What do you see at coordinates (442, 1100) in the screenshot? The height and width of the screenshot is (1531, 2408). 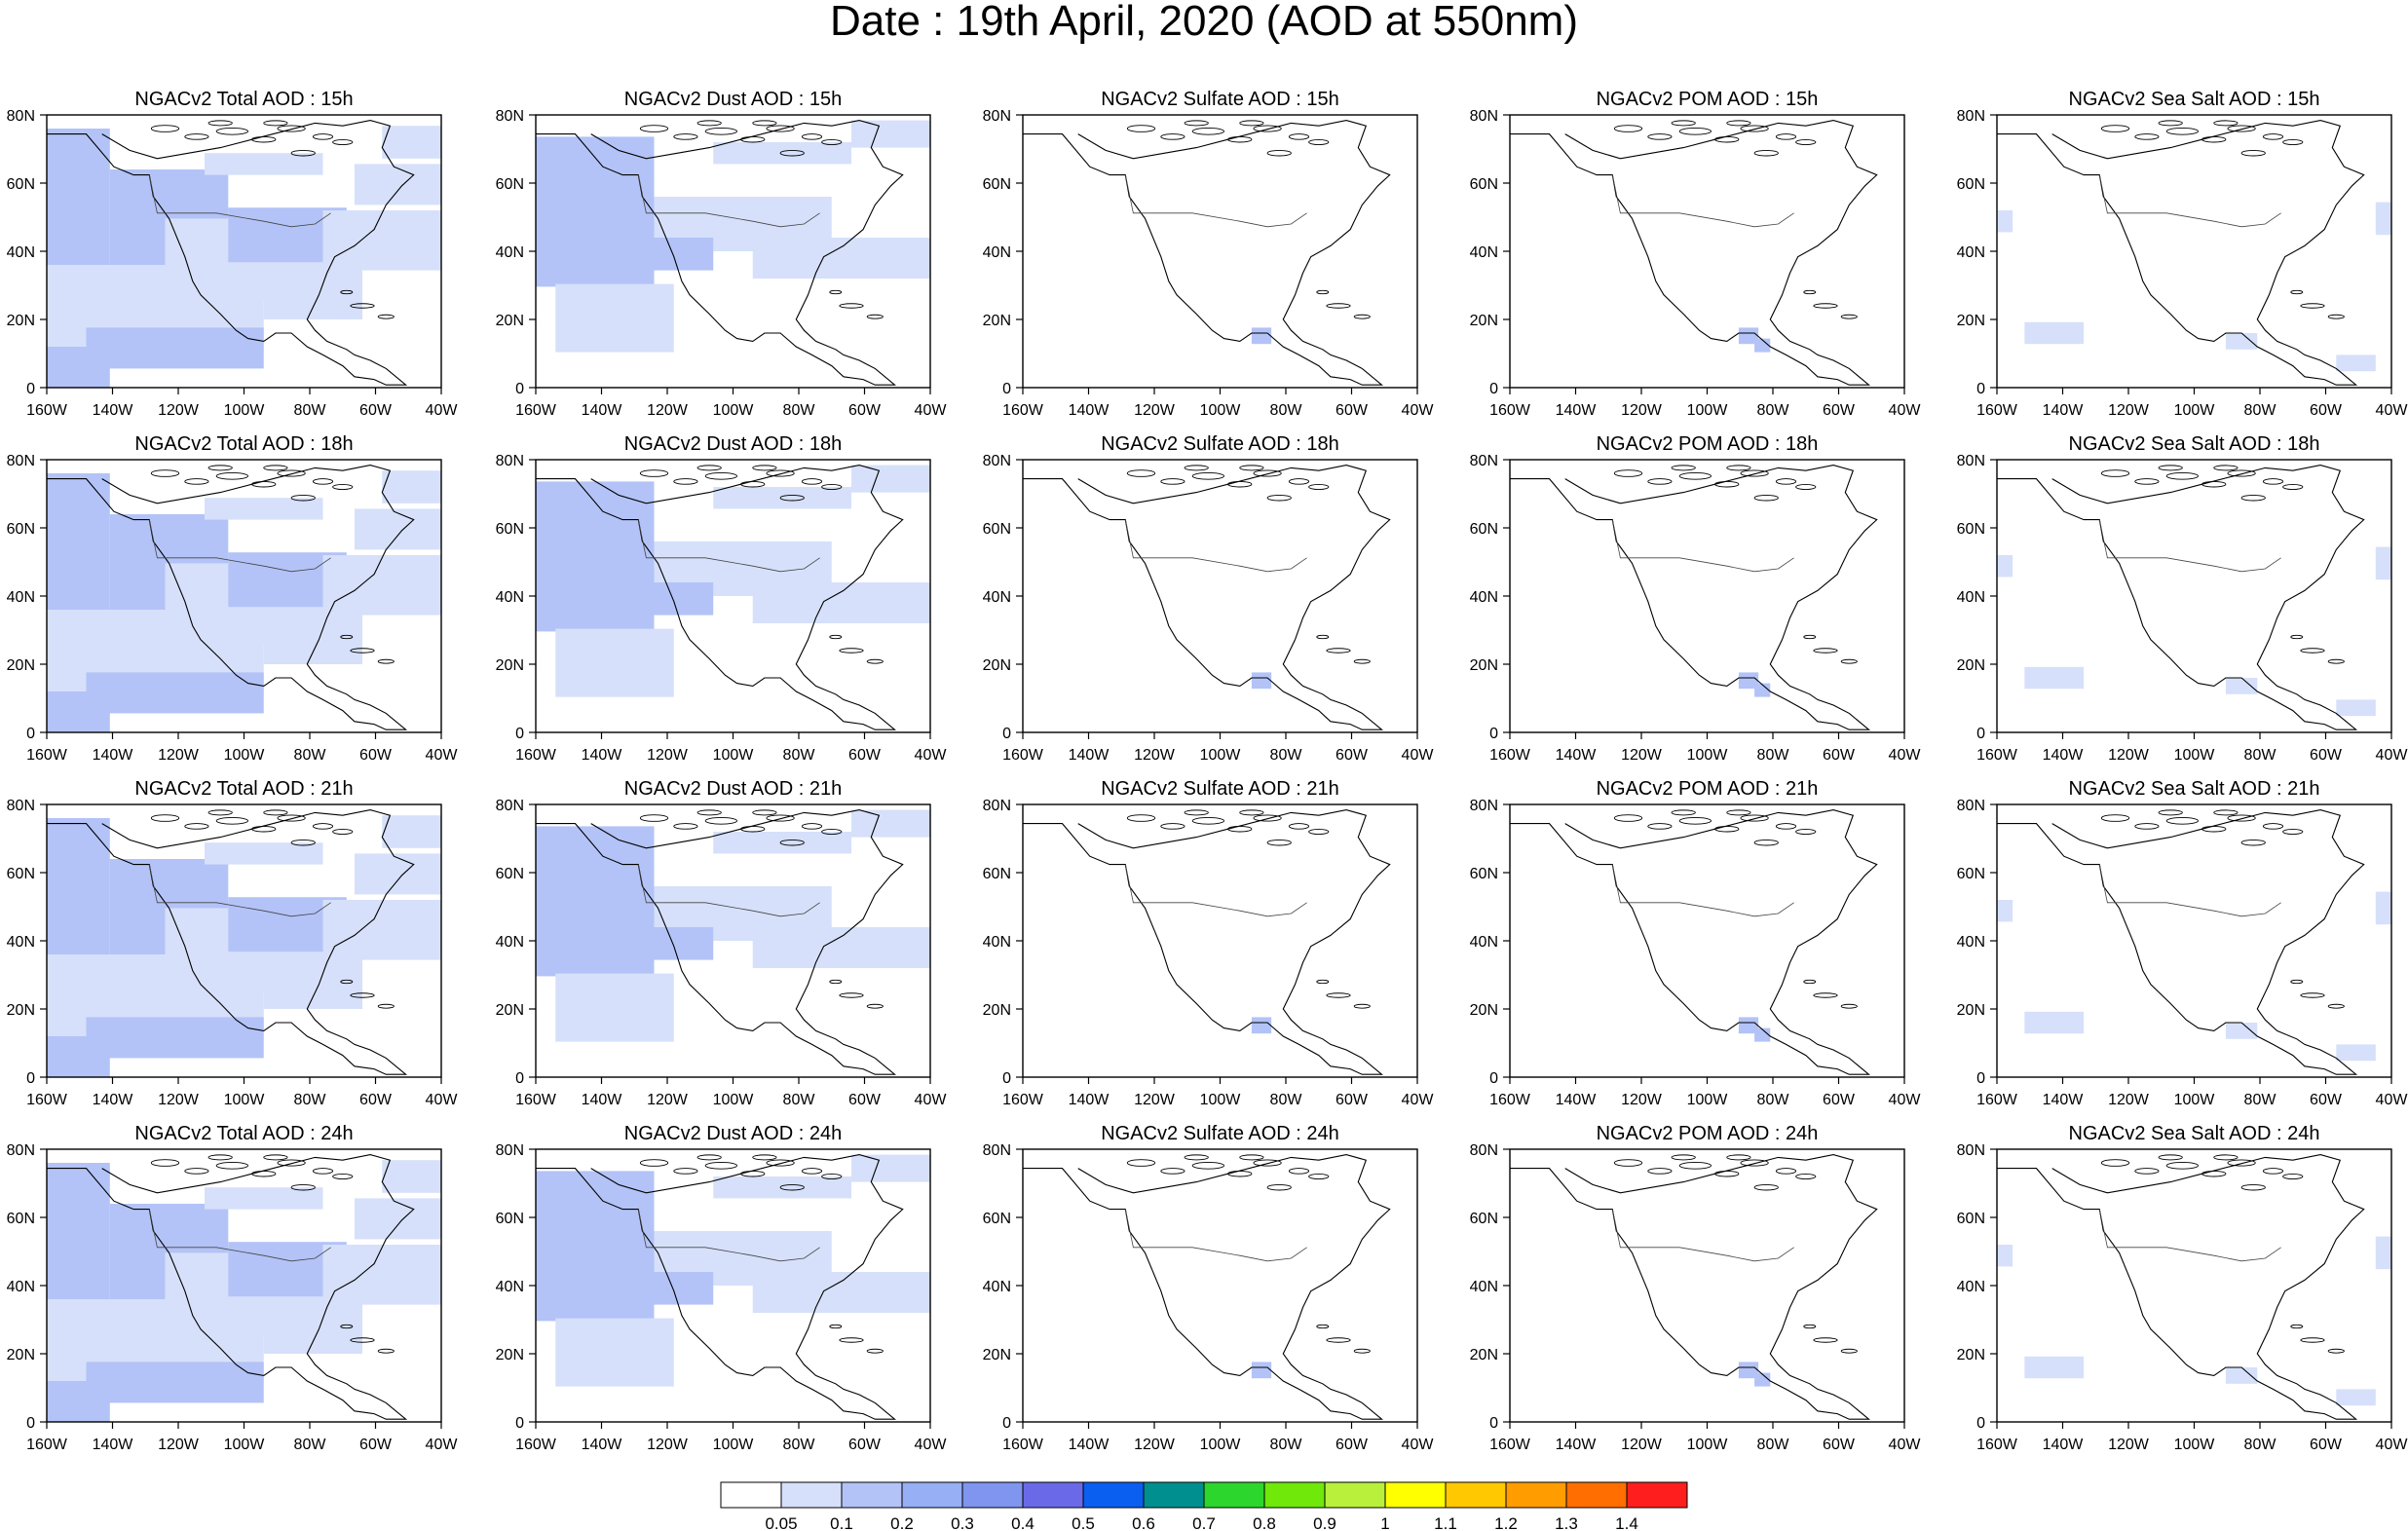 I see `lon-tick-label: 40W` at bounding box center [442, 1100].